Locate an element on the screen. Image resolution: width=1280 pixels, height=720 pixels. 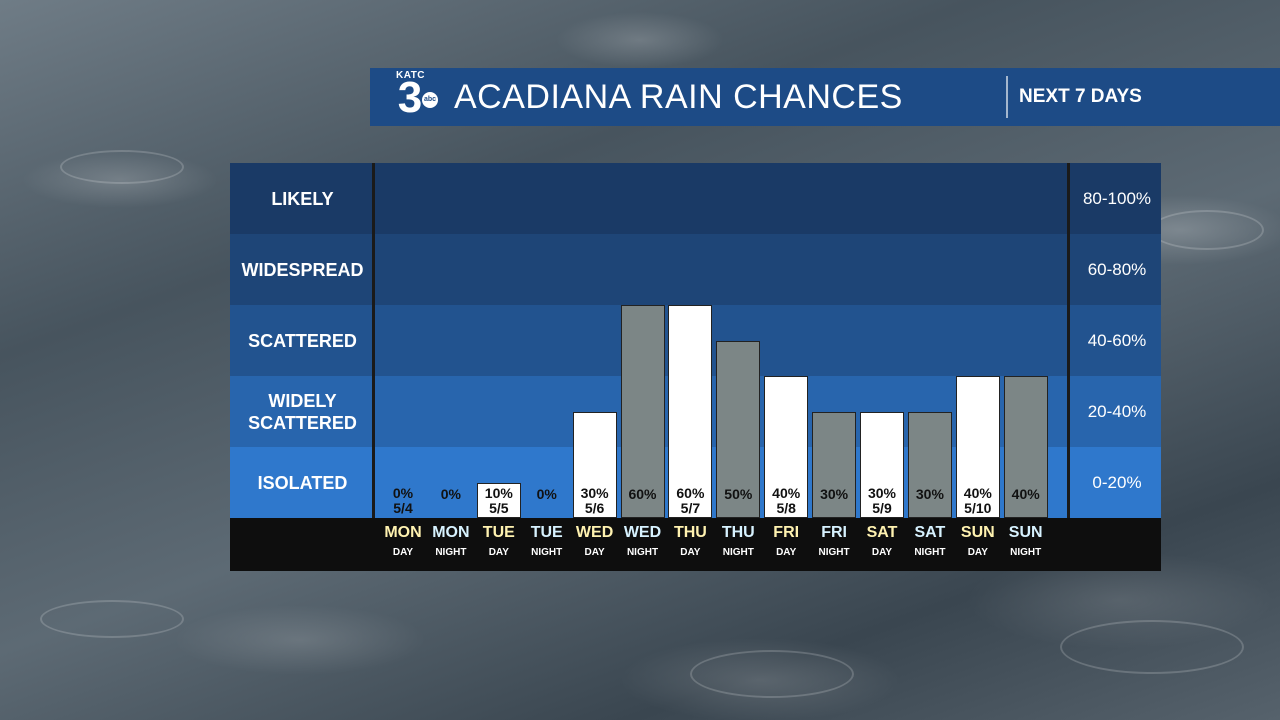
percent-label: 10% is located at coordinates (498, 493).